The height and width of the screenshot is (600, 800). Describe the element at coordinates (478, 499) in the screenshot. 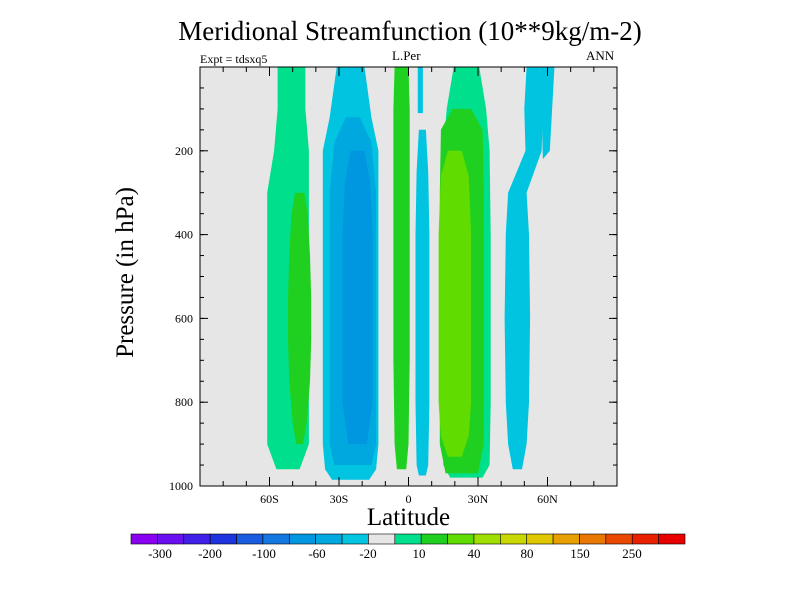

I see `x-tick-label: 30N` at that location.